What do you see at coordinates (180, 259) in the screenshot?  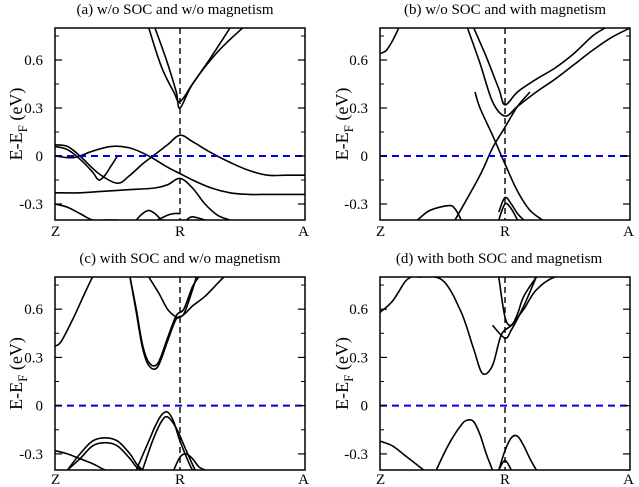 I see `panel-title: (c) with SOC and w/o magnetism` at bounding box center [180, 259].